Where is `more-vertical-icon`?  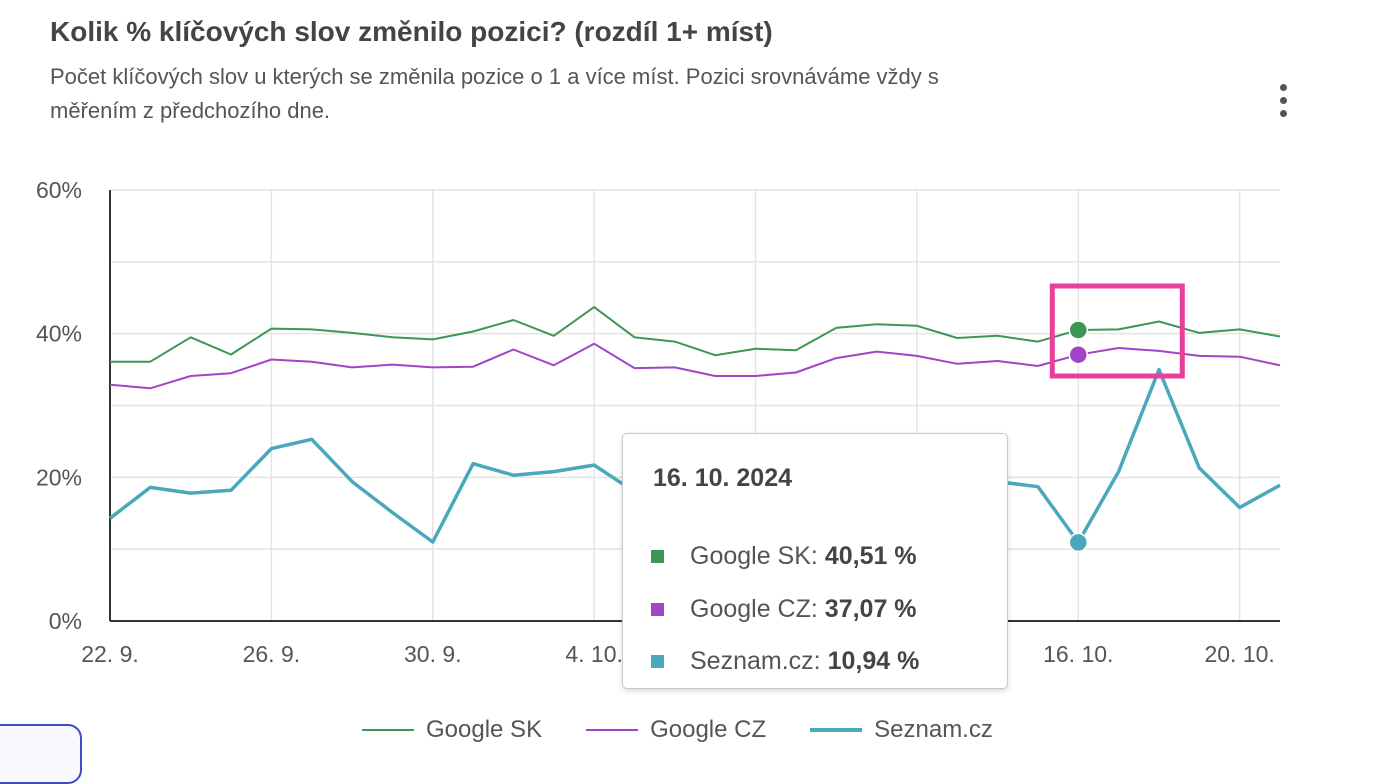 more-vertical-icon is located at coordinates (1283, 100).